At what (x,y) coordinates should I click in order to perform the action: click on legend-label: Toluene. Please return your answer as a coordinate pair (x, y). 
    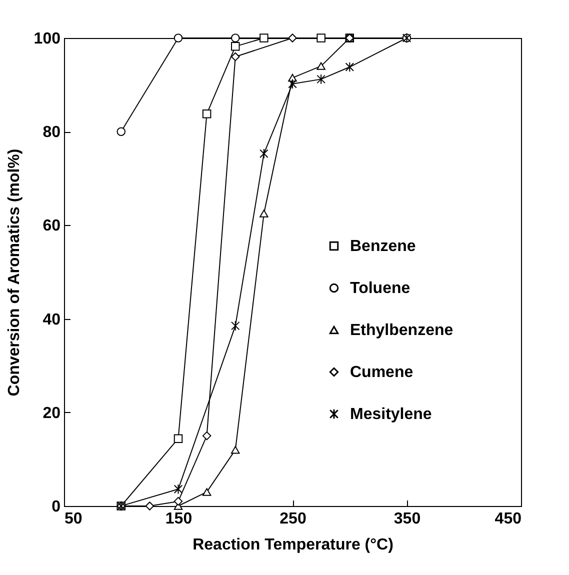
    Looking at the image, I should click on (380, 288).